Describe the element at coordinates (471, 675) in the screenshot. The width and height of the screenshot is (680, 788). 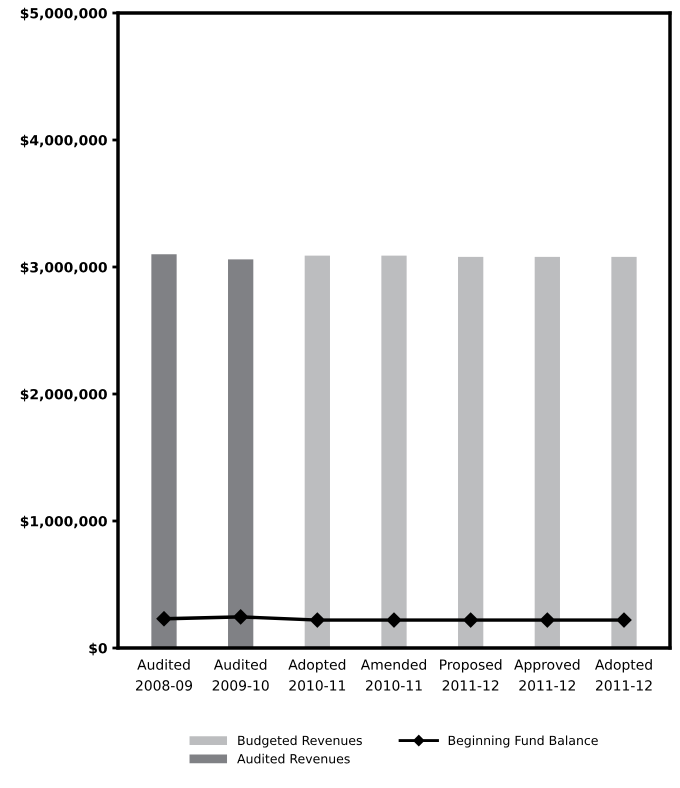
I see `x-tick-label: Proposed 2011-12` at that location.